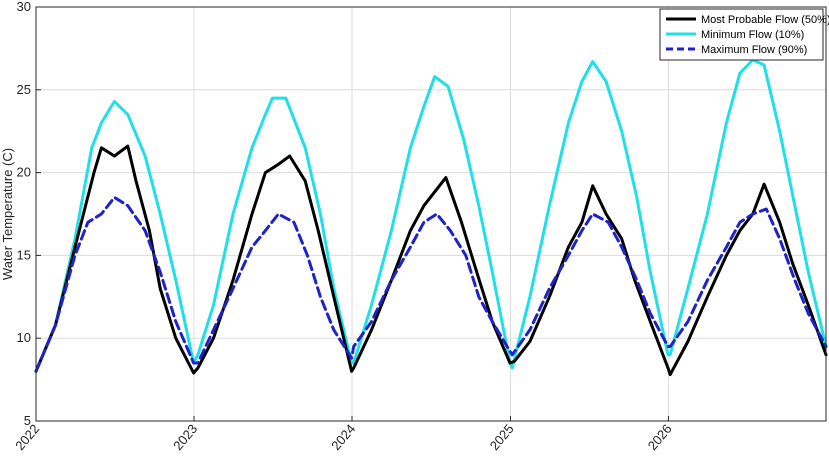 The image size is (829, 458). What do you see at coordinates (24, 337) in the screenshot?
I see `y-tick-label: 10` at bounding box center [24, 337].